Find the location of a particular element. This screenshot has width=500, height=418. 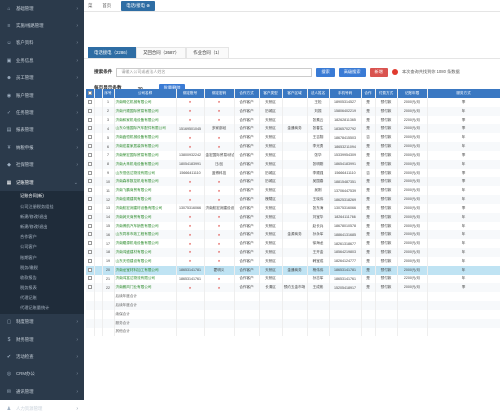

sidebar-item-9: ◆ 社保管理 › is located at coordinates (42, 165).